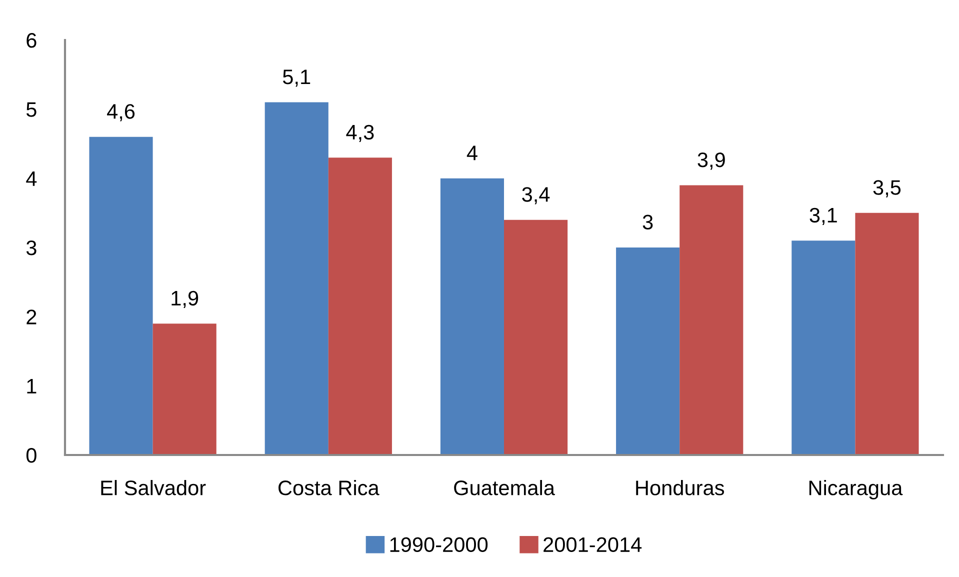  I want to click on data-label: 3, so click(647, 222).